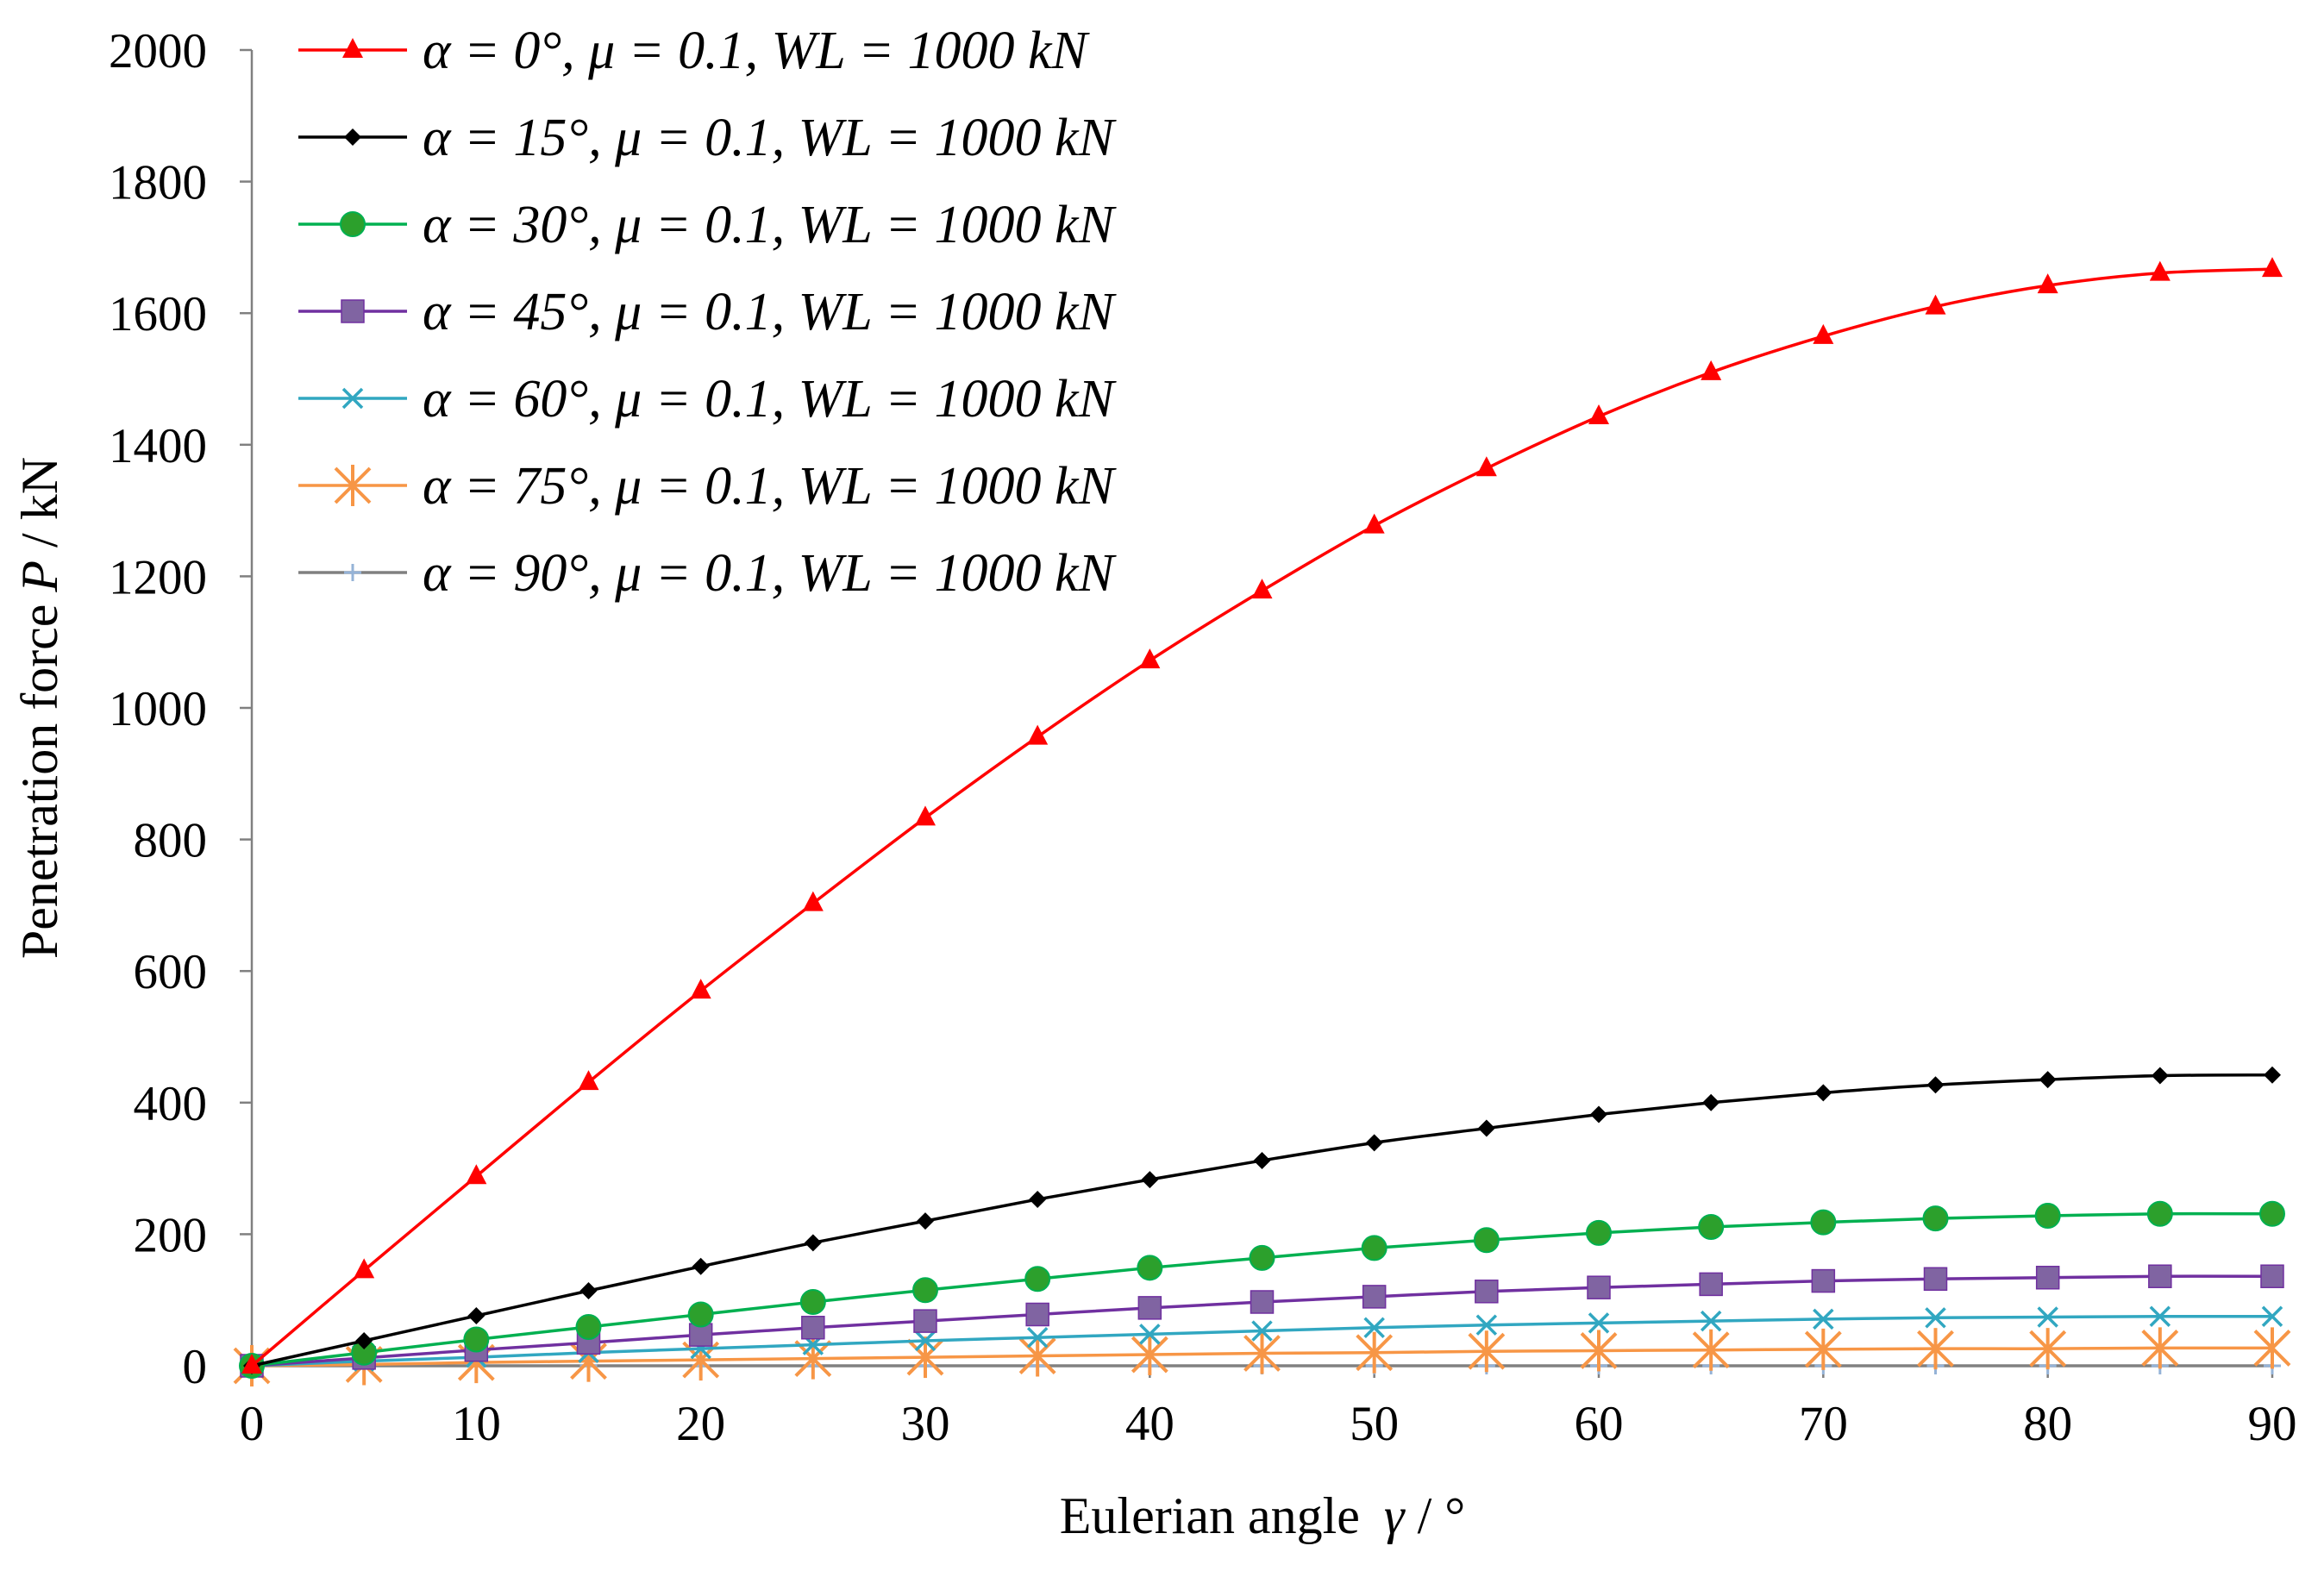 The width and height of the screenshot is (2324, 1571). What do you see at coordinates (158, 577) in the screenshot?
I see `y-tick-label: 1200` at bounding box center [158, 577].